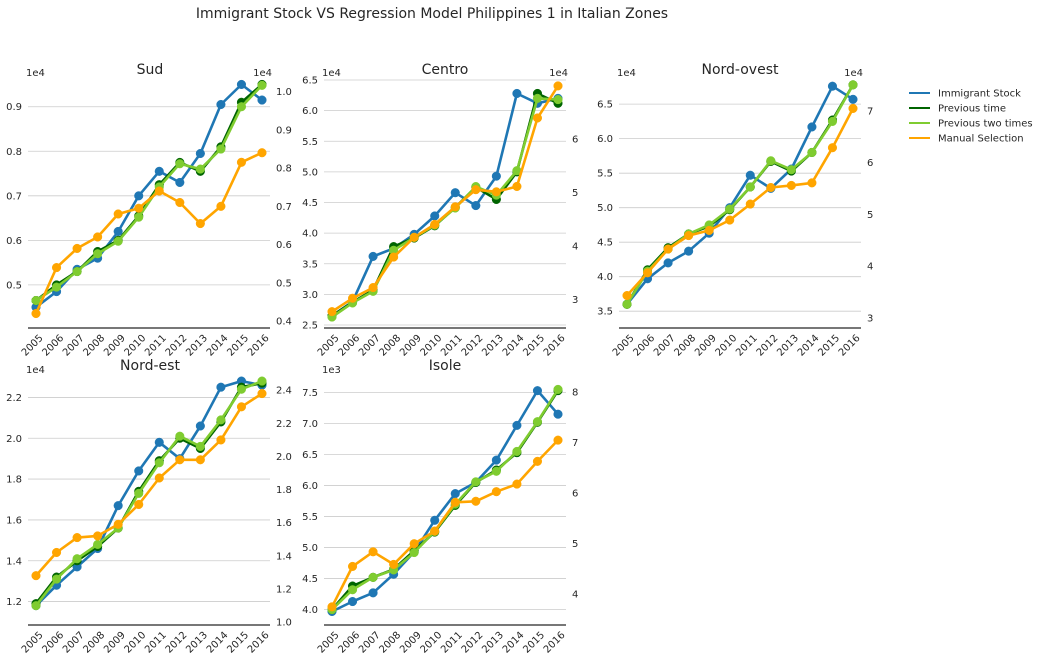 The image size is (1043, 658). I want to click on right-axis-offset-label: 1e4, so click(558, 73).